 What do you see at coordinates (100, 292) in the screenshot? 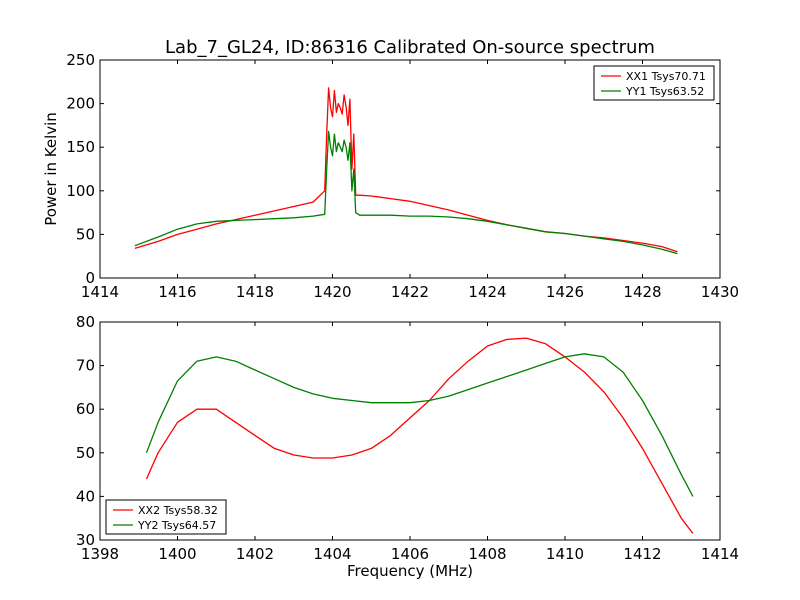
I see `top-x-tick-label: 1414` at bounding box center [100, 292].